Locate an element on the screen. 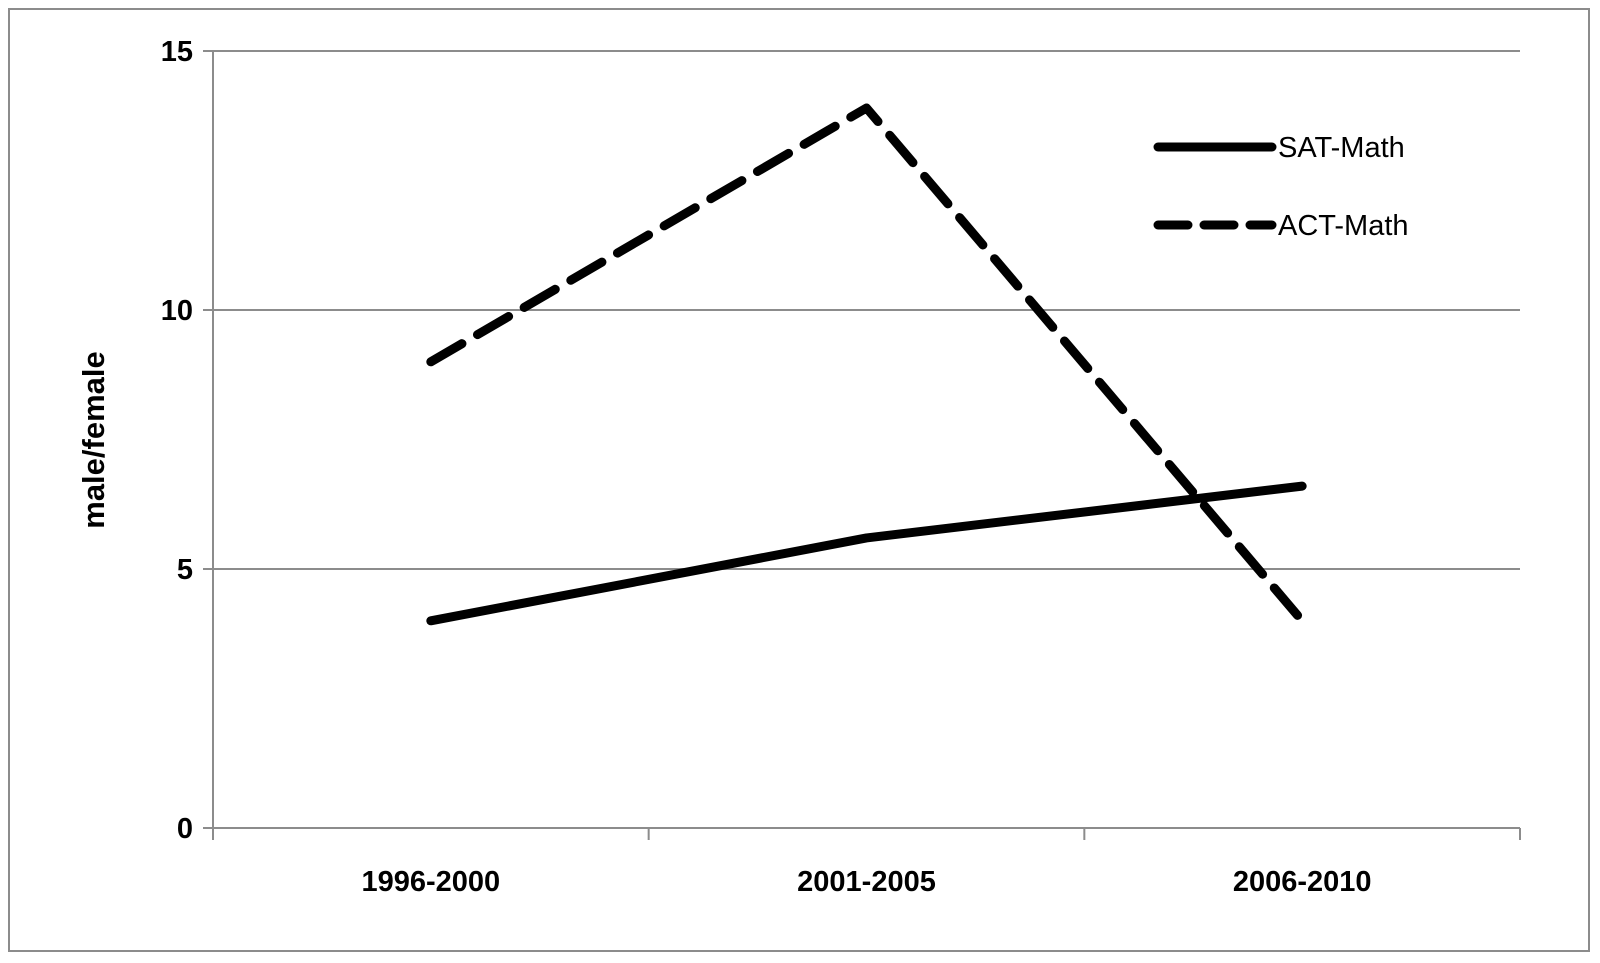 Image resolution: width=1600 pixels, height=963 pixels. x-tick-labels: 1996-2000 2001-2005 2006-2010 is located at coordinates (866, 882).